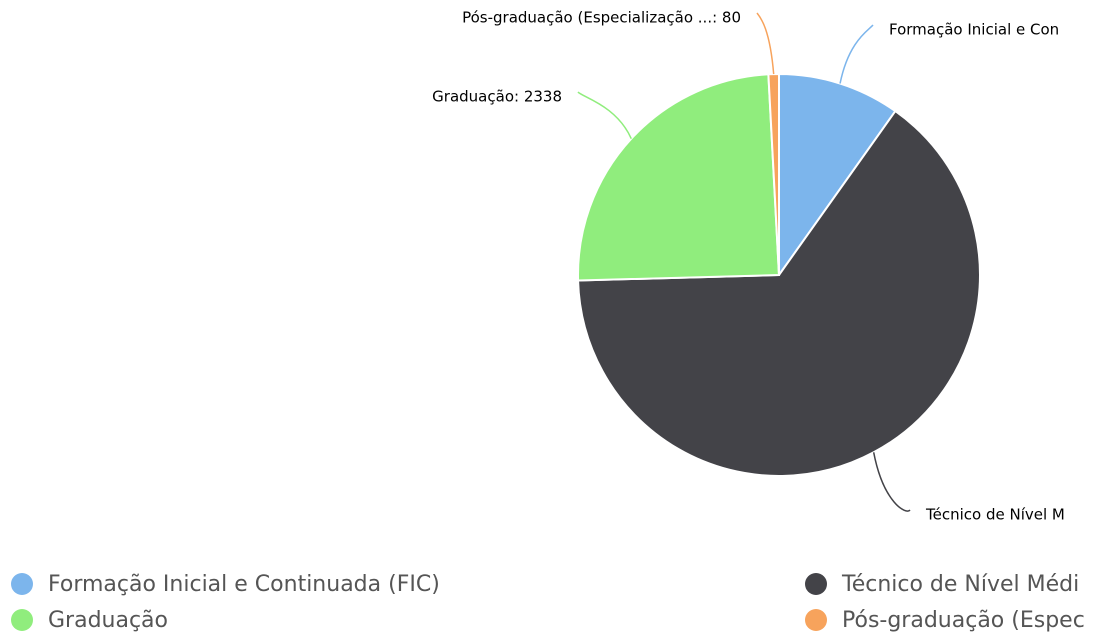 This screenshot has width=1112, height=637. Describe the element at coordinates (244, 584) in the screenshot. I see `legend-label: Formação Inicial e Continuada (FIC)` at that location.